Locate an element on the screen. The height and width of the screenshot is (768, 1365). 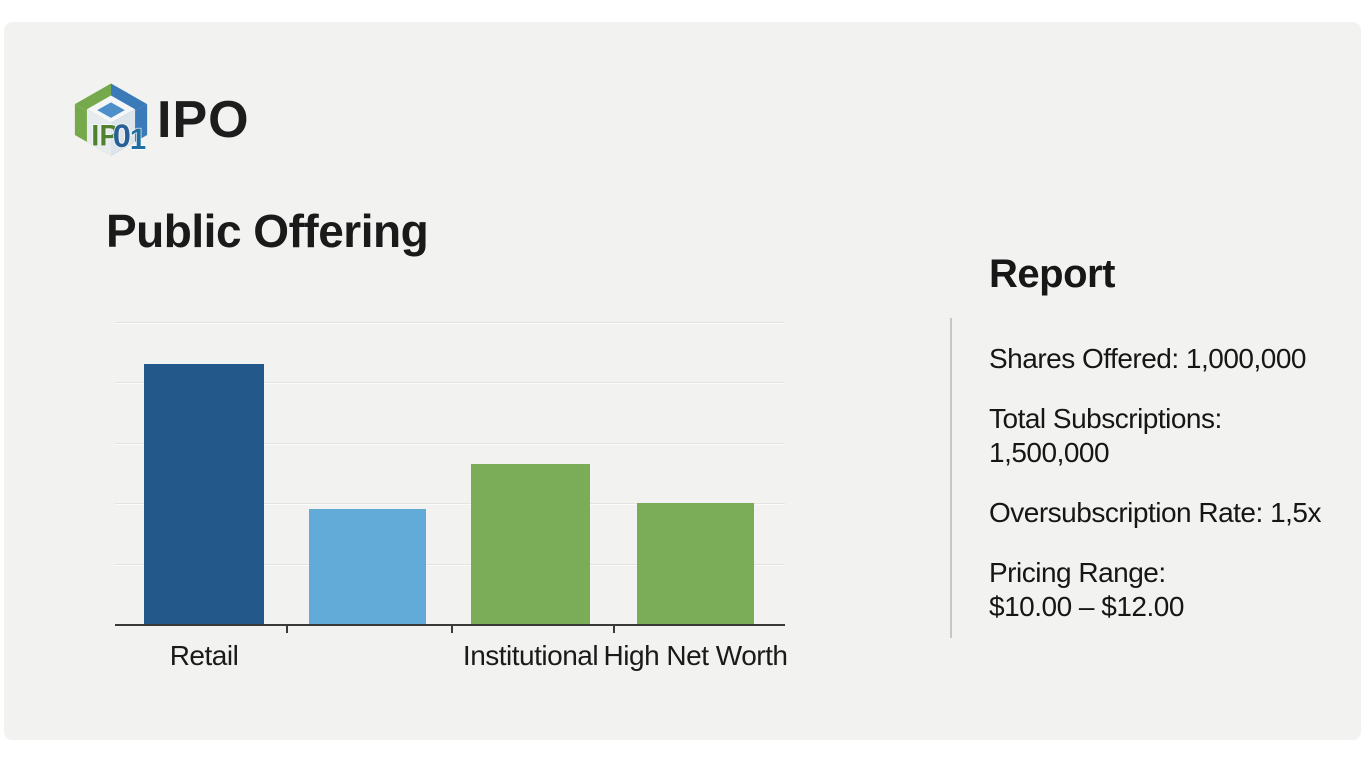
report-line: Pricing Range: is located at coordinates (1077, 572).